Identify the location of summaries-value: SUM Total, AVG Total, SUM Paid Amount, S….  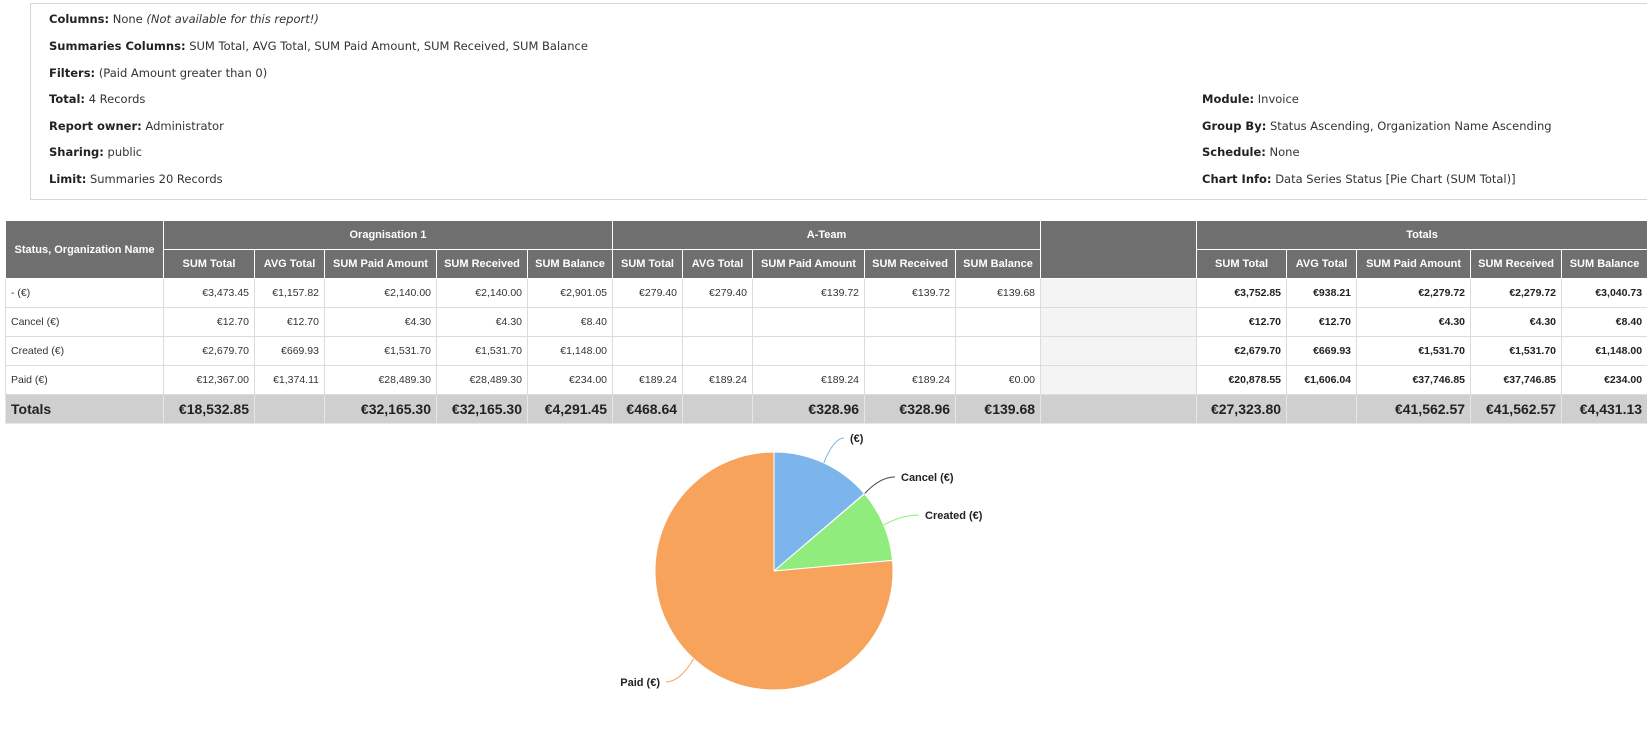
(388, 46).